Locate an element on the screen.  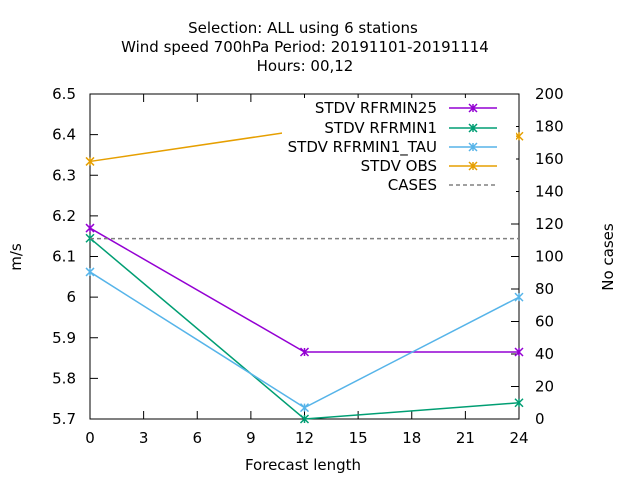
y2-axis-label: No cases is located at coordinates (608, 257).